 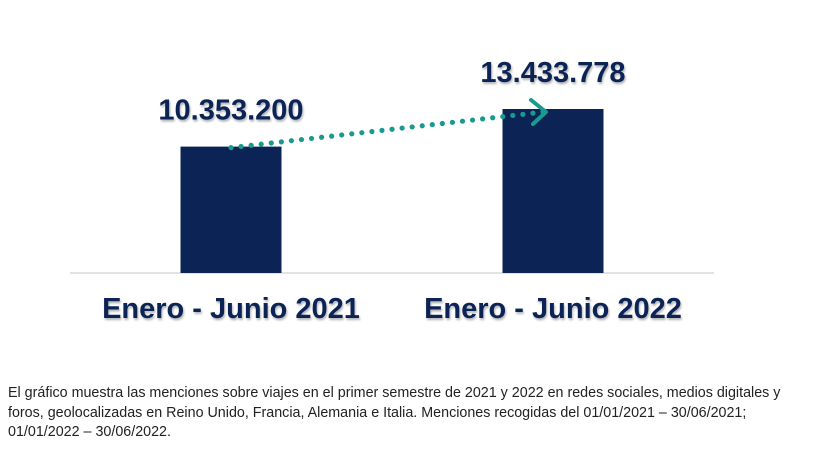 I want to click on category-label-2: Enero - Junio 2022, so click(x=553, y=309).